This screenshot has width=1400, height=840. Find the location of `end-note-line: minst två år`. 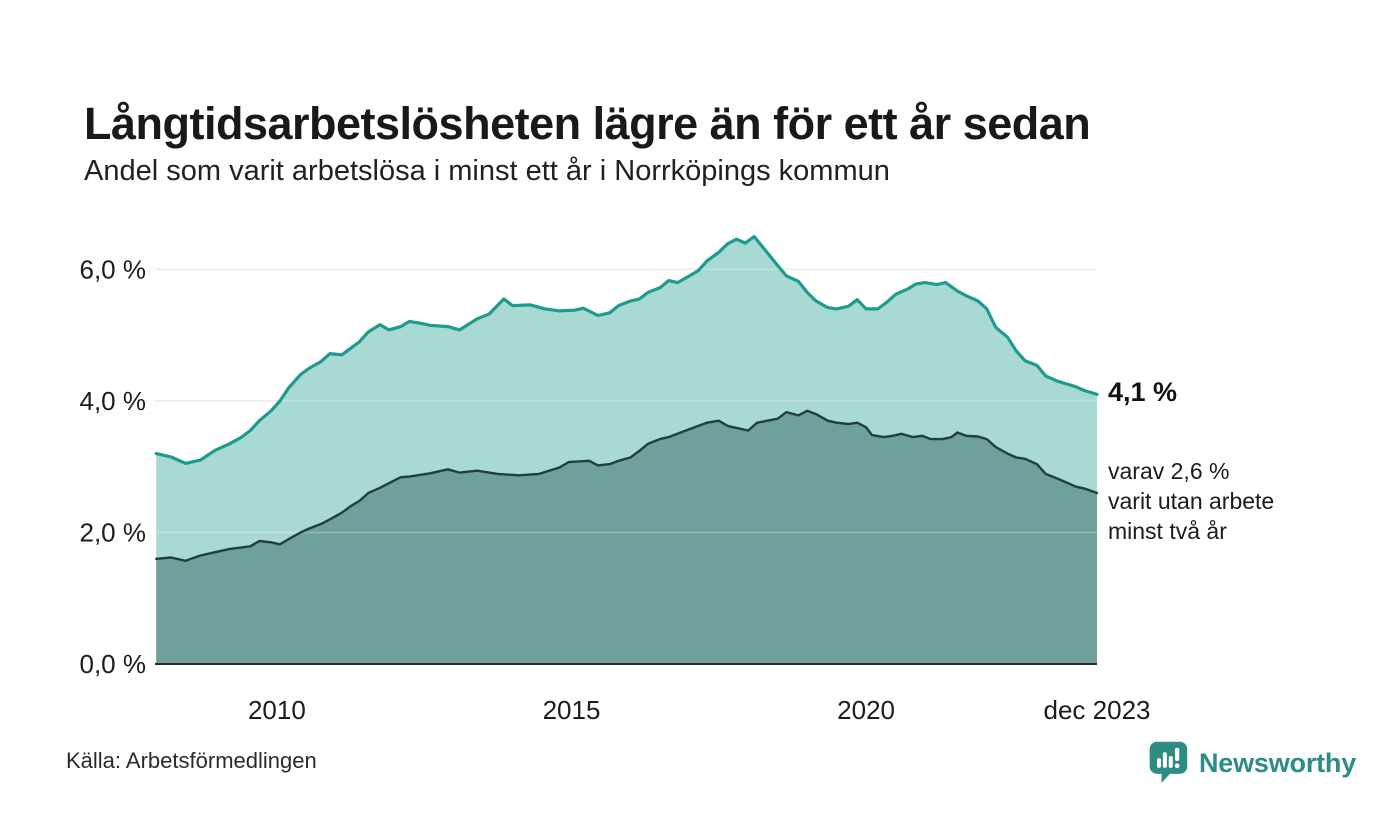

end-note-line: minst två år is located at coordinates (1167, 531).